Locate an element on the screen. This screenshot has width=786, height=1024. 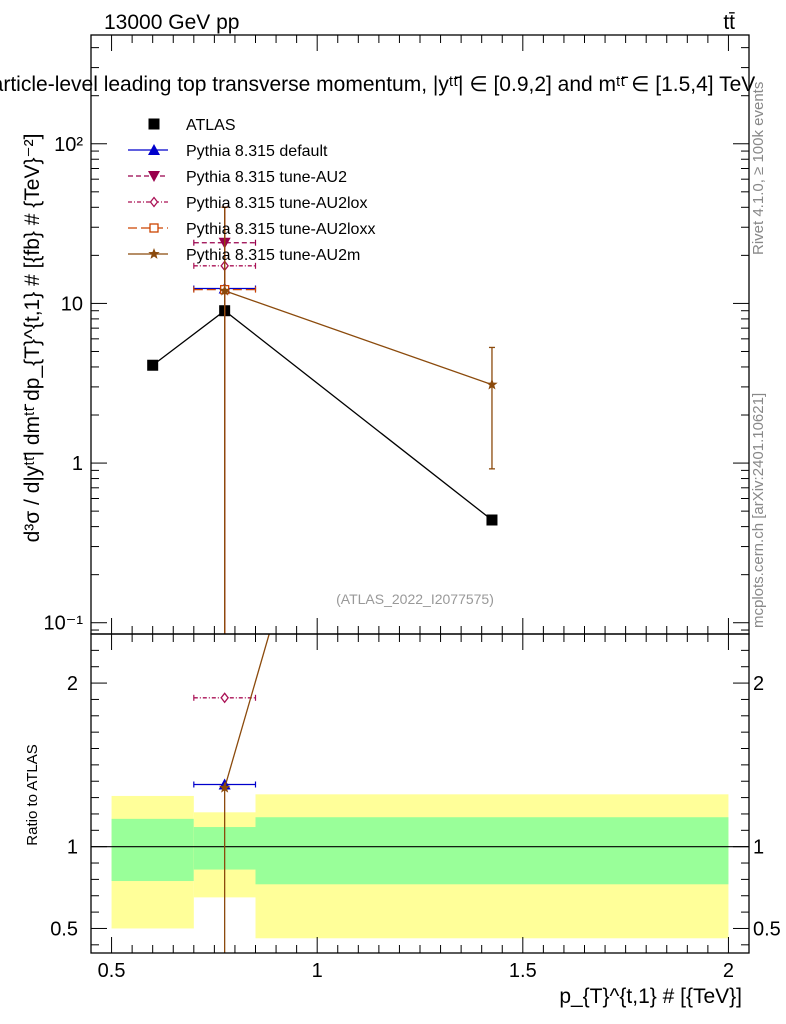
ratio-uncertainty-bands is located at coordinates (420, 866).